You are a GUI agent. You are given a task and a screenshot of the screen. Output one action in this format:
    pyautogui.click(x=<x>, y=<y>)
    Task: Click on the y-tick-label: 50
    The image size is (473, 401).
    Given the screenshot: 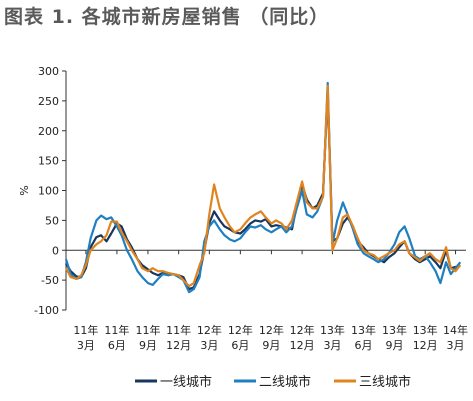 What is the action you would take?
    pyautogui.click(x=52, y=220)
    